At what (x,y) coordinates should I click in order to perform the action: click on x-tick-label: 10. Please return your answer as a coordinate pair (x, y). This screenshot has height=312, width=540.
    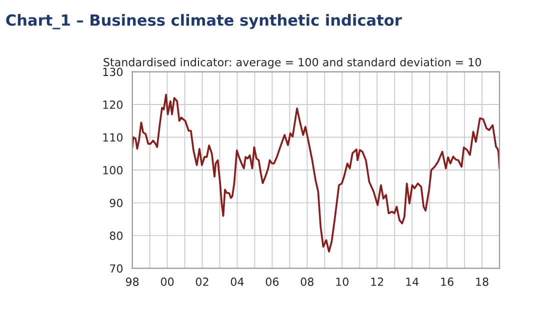
    Looking at the image, I should click on (342, 282).